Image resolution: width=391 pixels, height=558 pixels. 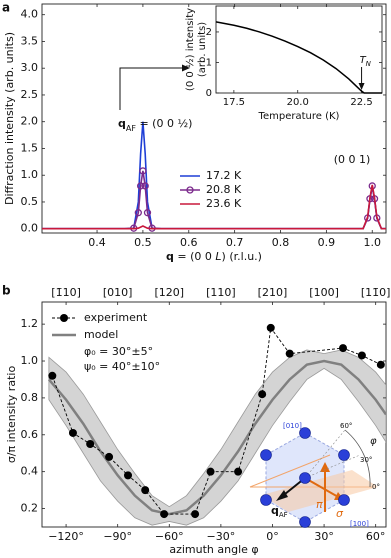 I want to click on pi-label: π, so click(x=319, y=504).